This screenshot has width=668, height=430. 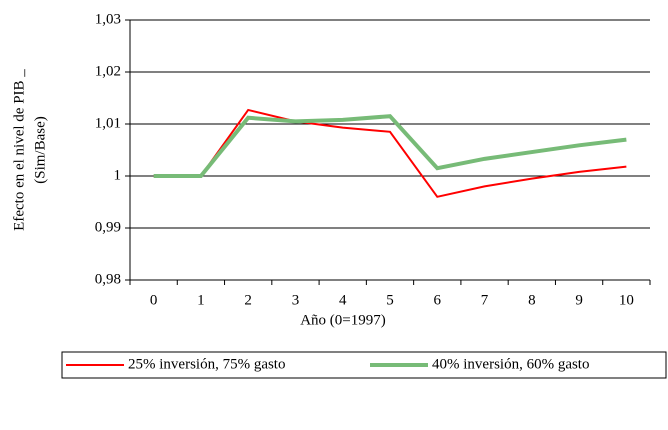 What do you see at coordinates (579, 300) in the screenshot?
I see `x-tick-label: 9` at bounding box center [579, 300].